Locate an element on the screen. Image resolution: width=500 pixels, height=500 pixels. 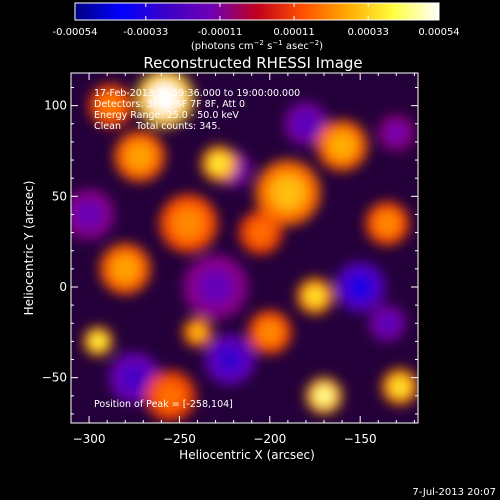
chart-title: Reconstructed RHESSI Image is located at coordinates (252, 63).